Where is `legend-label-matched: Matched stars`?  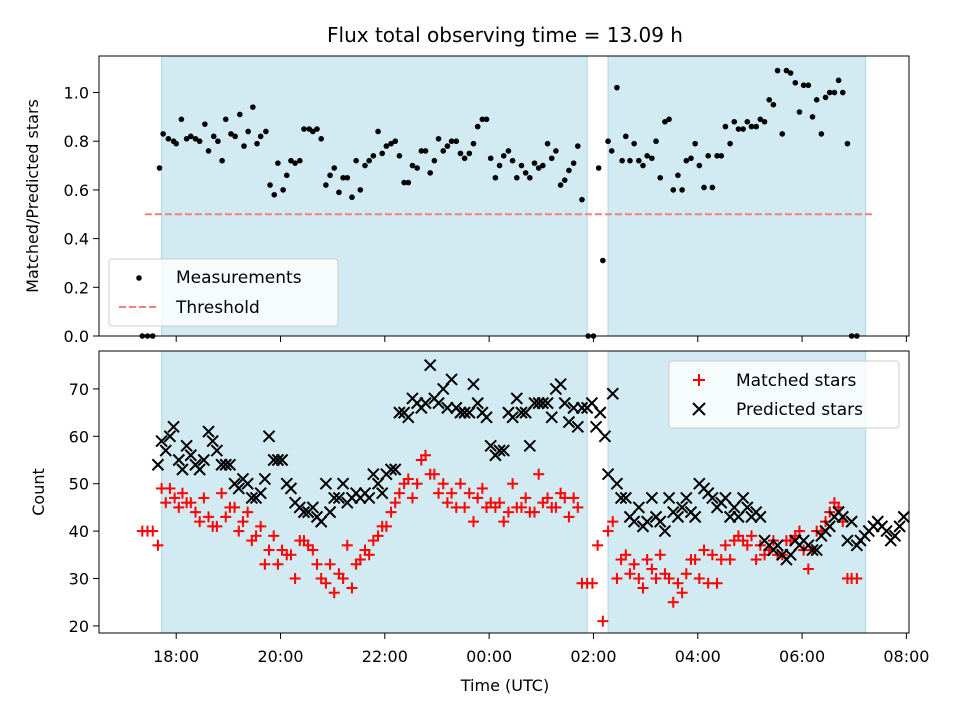 legend-label-matched: Matched stars is located at coordinates (796, 381).